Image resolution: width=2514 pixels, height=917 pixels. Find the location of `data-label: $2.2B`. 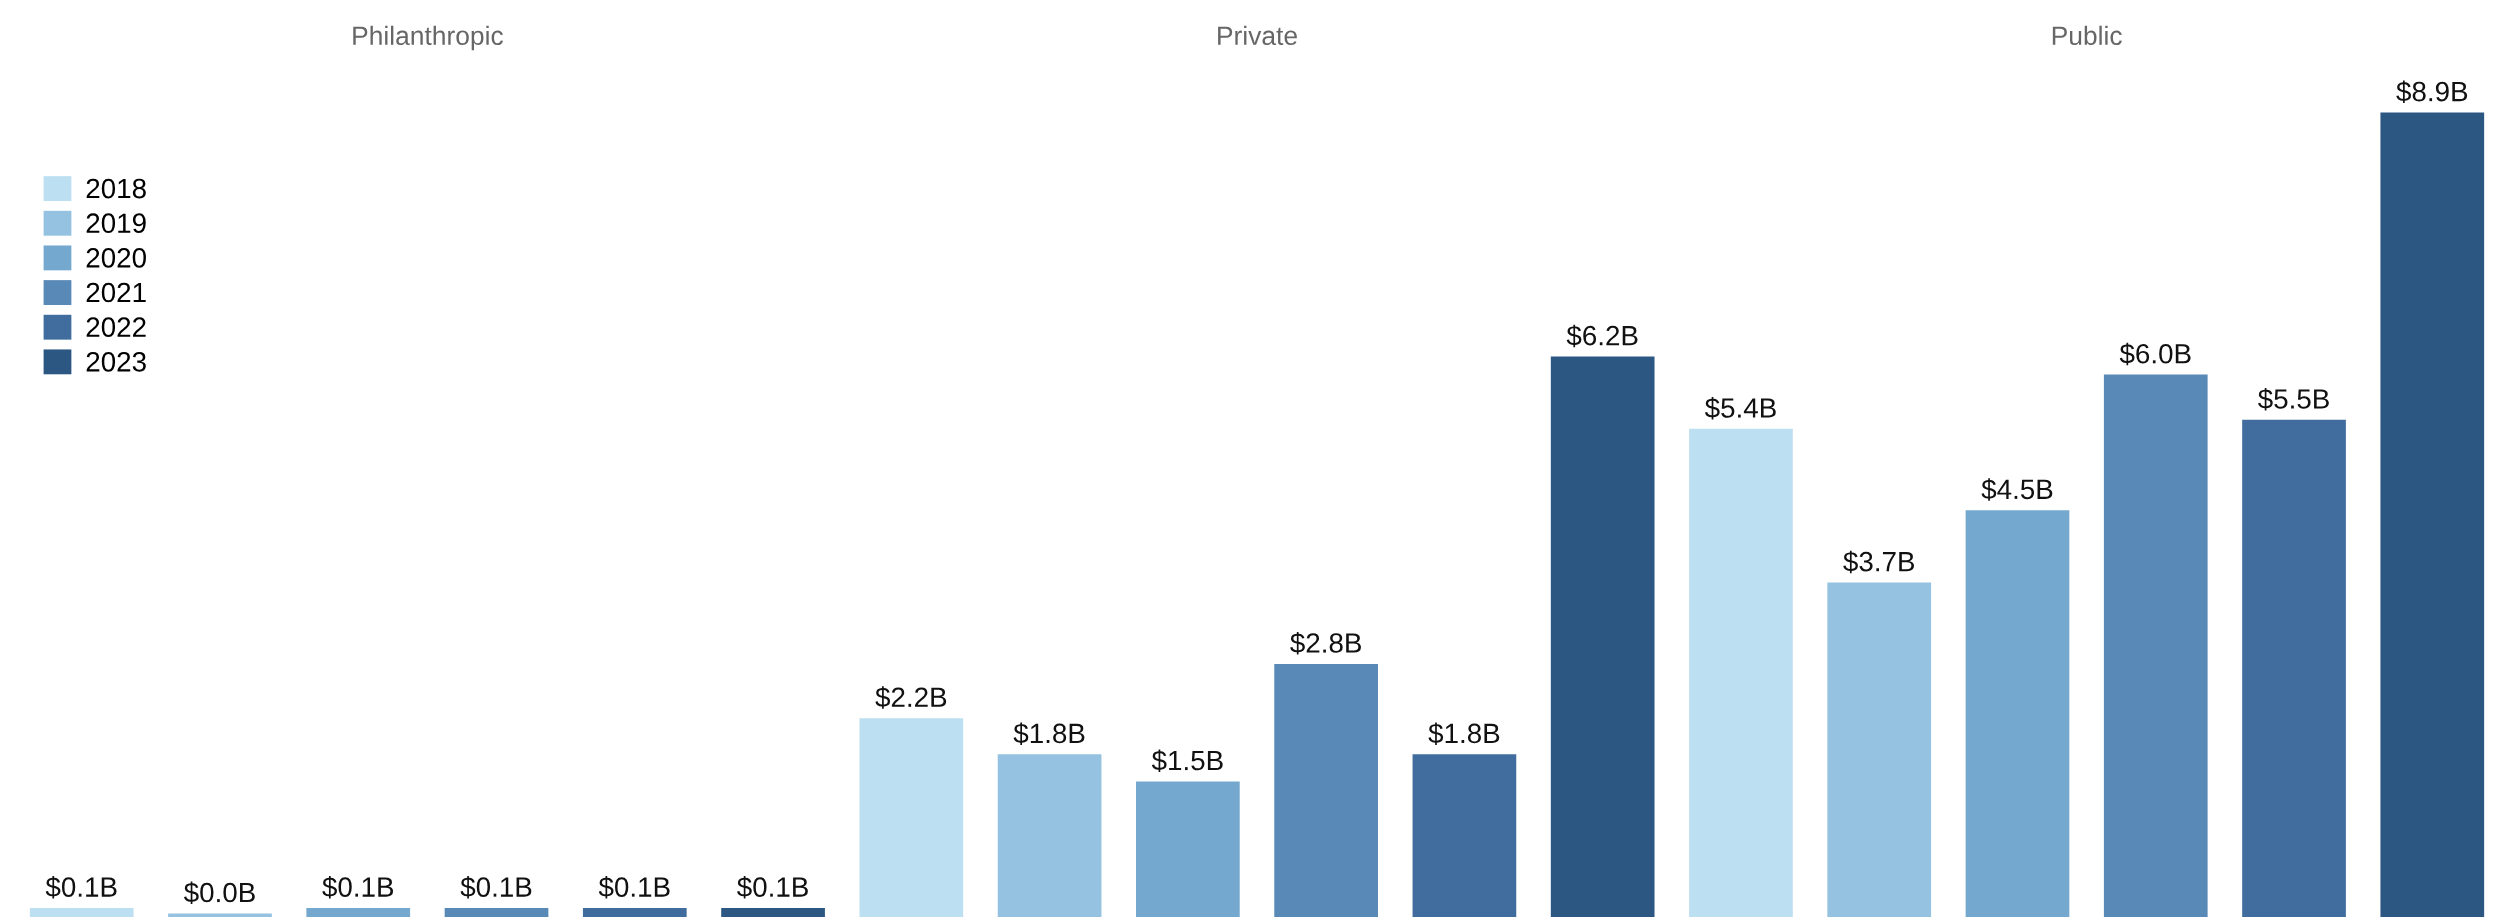

data-label: $2.2B is located at coordinates (911, 697).